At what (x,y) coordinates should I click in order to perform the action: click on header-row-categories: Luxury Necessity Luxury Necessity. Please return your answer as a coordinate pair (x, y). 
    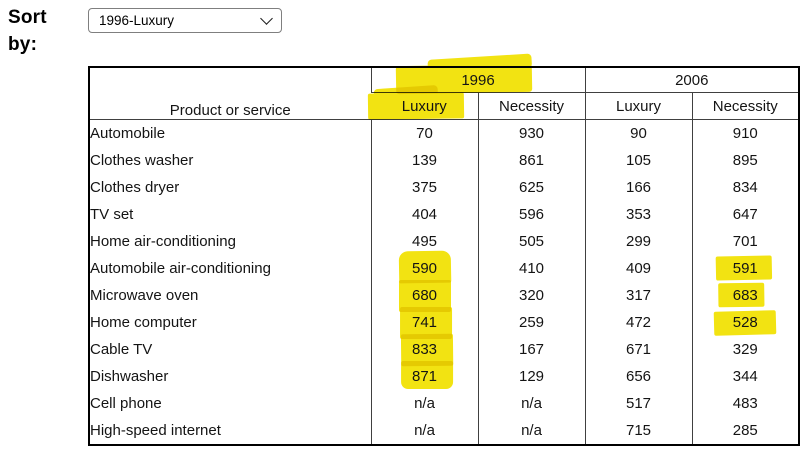
    Looking at the image, I should click on (444, 106).